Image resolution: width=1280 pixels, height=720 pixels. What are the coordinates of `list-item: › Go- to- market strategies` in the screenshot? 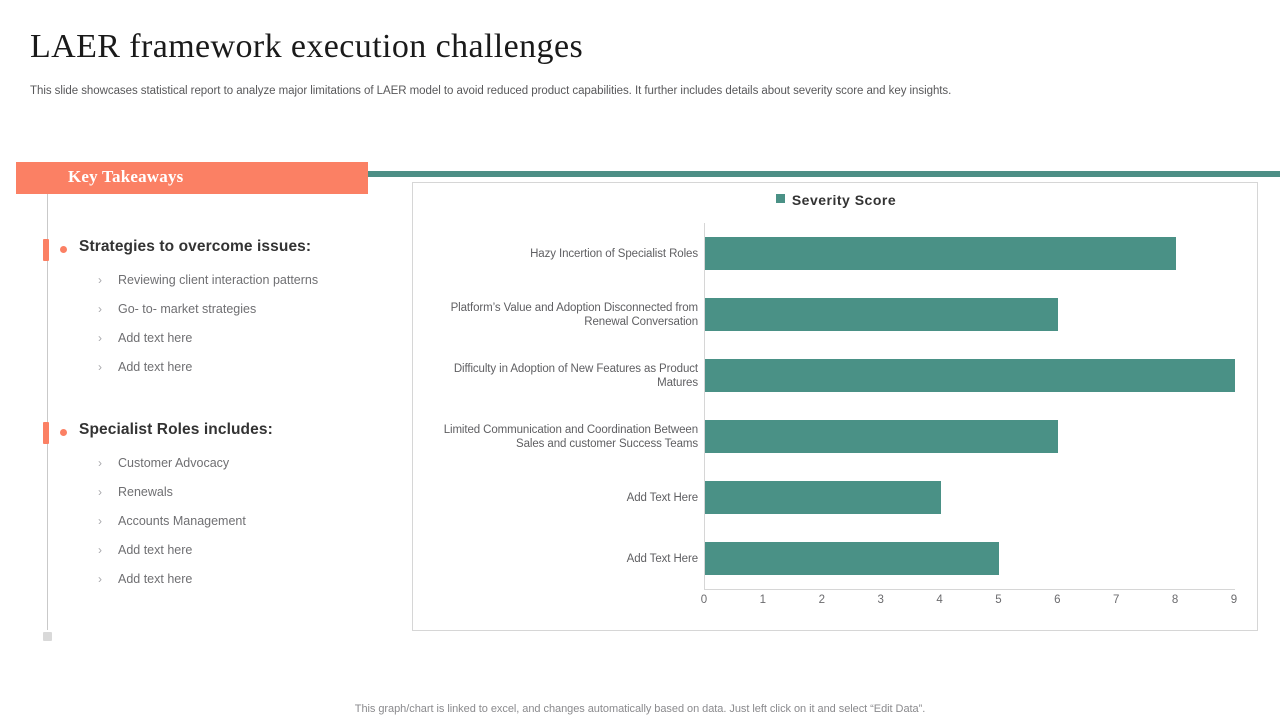 It's located at (248, 309).